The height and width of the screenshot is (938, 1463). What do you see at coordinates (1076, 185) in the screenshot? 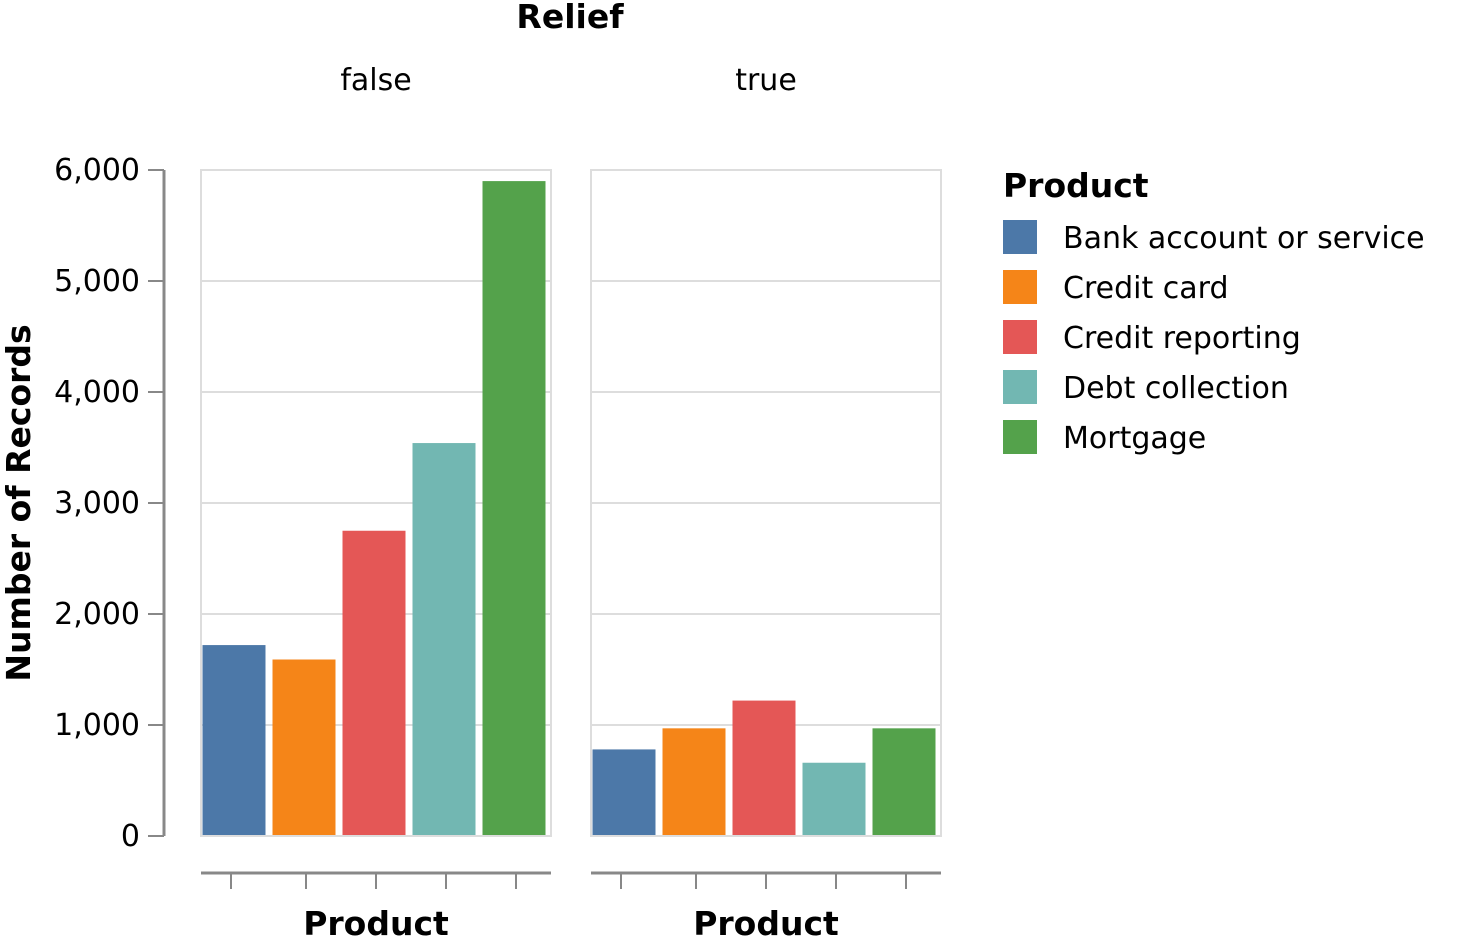
I see `legend-title: Product` at bounding box center [1076, 185].